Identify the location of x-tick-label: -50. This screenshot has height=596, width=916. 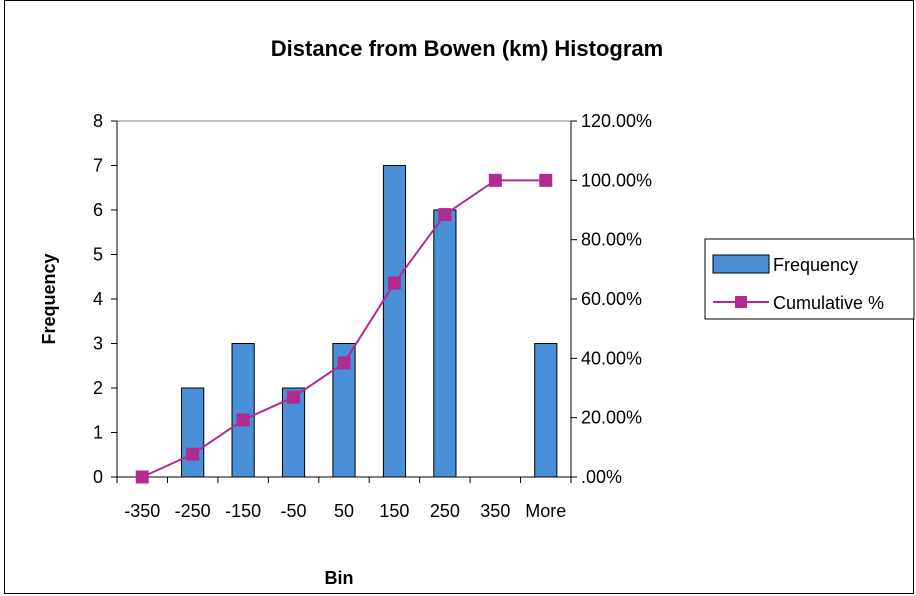
(294, 511).